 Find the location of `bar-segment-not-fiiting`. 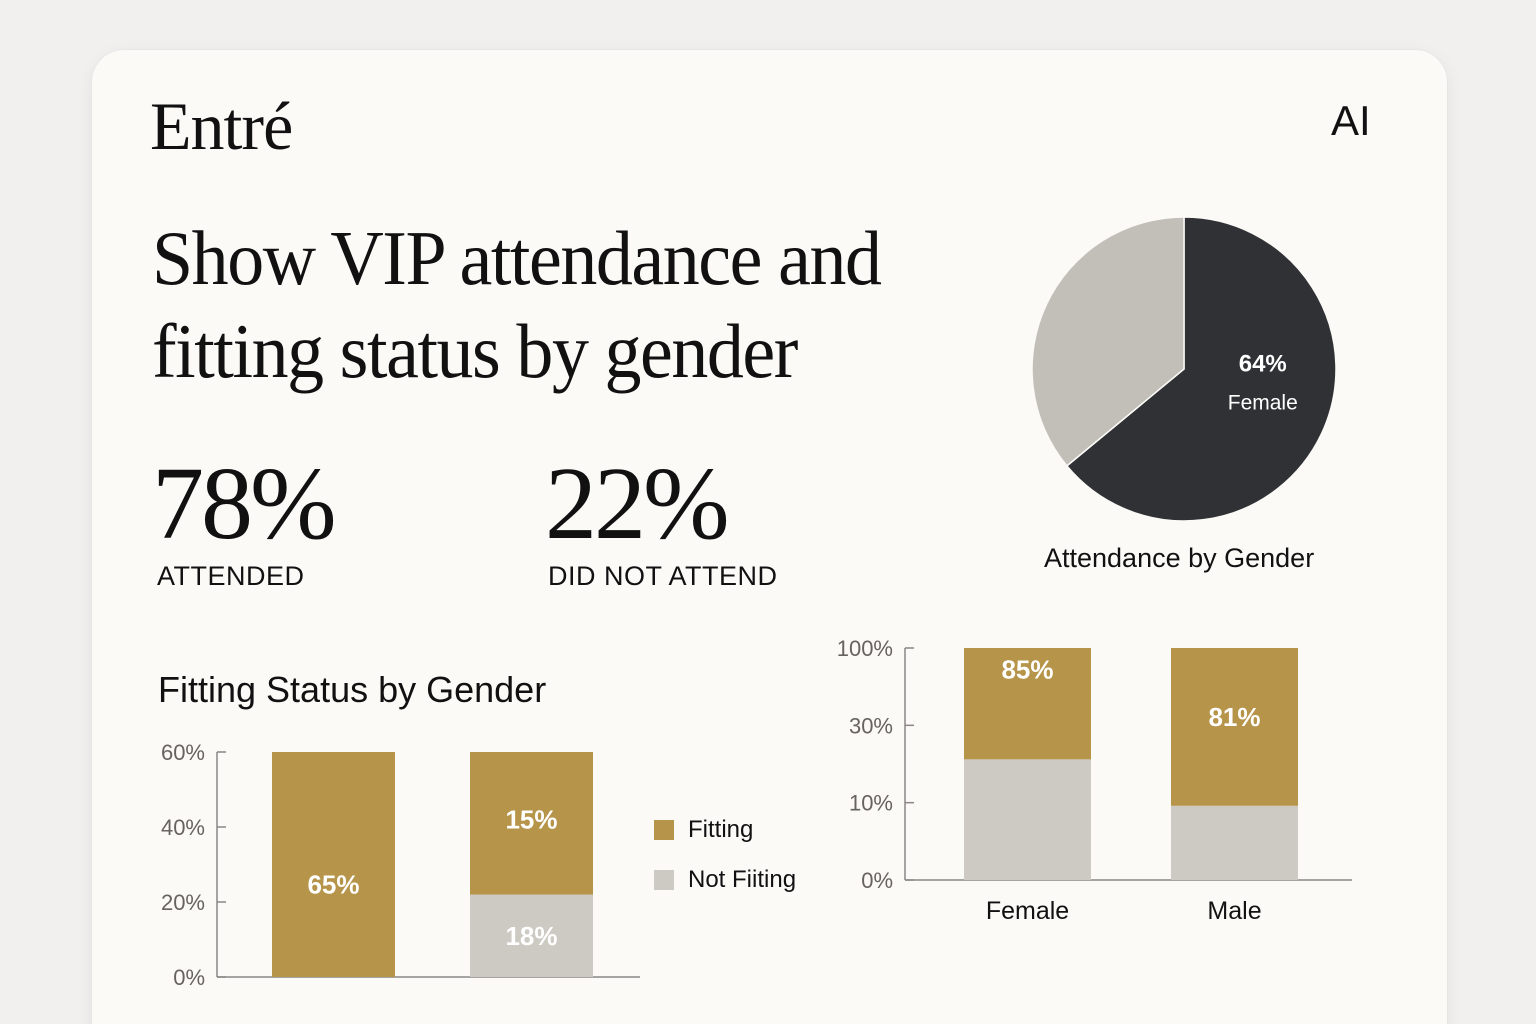

bar-segment-not-fiiting is located at coordinates (531, 935).